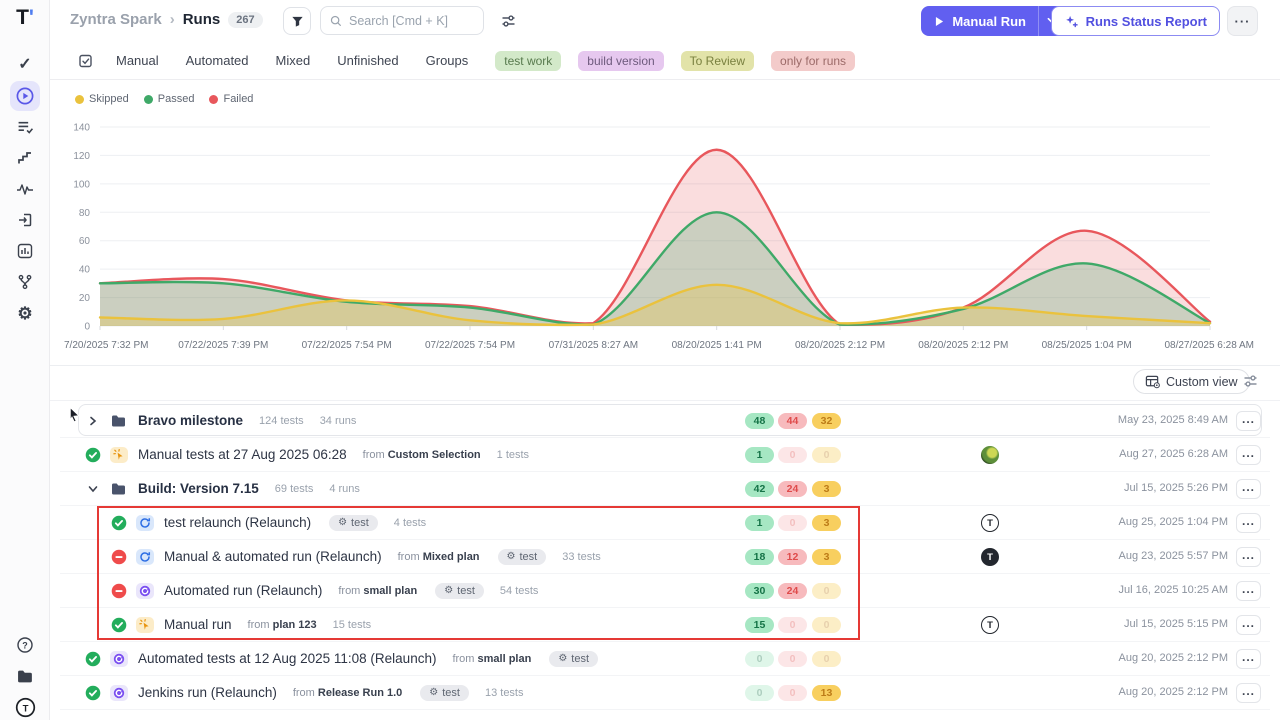 This screenshot has height=720, width=1280. I want to click on passed-badge: 48, so click(759, 421).